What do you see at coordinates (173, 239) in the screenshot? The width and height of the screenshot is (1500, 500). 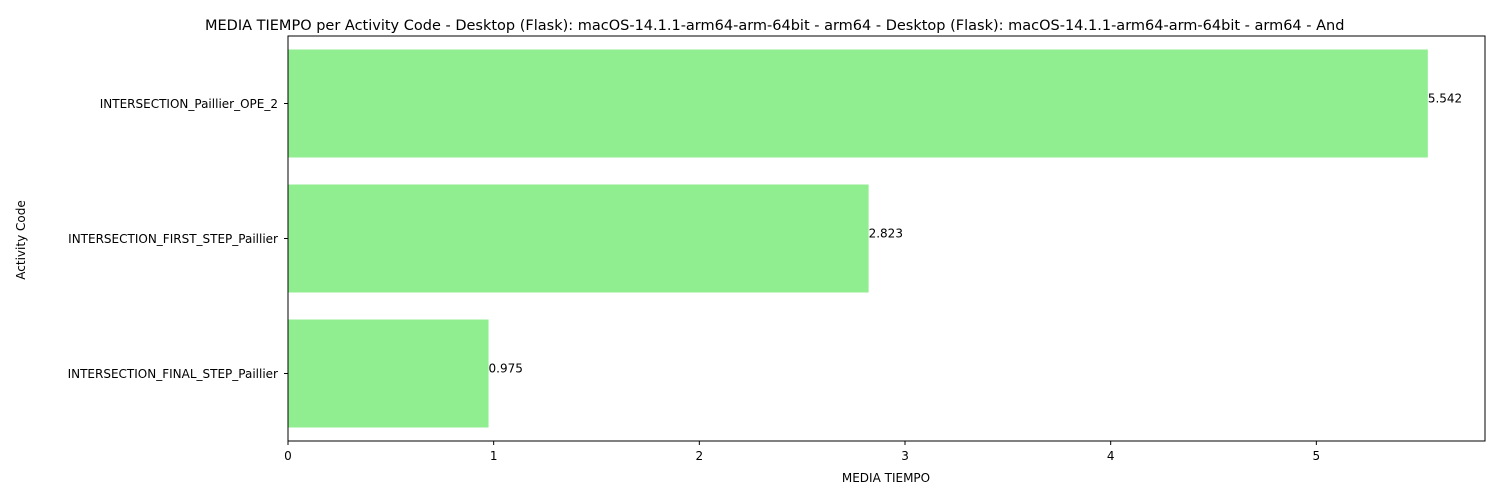 I see `y-tick-label-2: INTERSECTION_FIRST_STEP_Paillier` at bounding box center [173, 239].